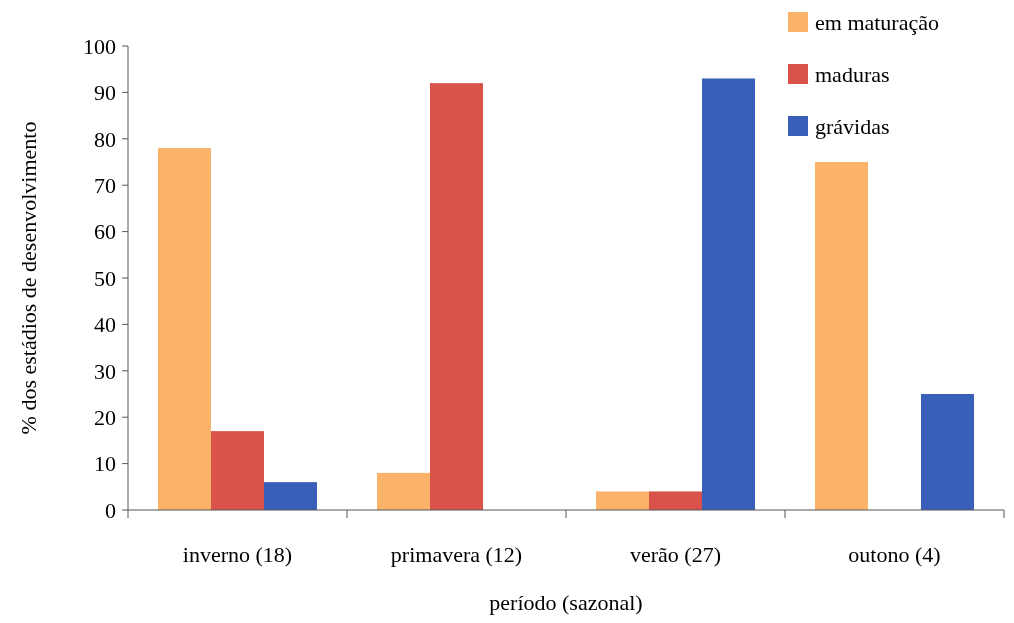 The image size is (1014, 623). Describe the element at coordinates (237, 554) in the screenshot. I see `x-tick-label: inverno (18)` at that location.